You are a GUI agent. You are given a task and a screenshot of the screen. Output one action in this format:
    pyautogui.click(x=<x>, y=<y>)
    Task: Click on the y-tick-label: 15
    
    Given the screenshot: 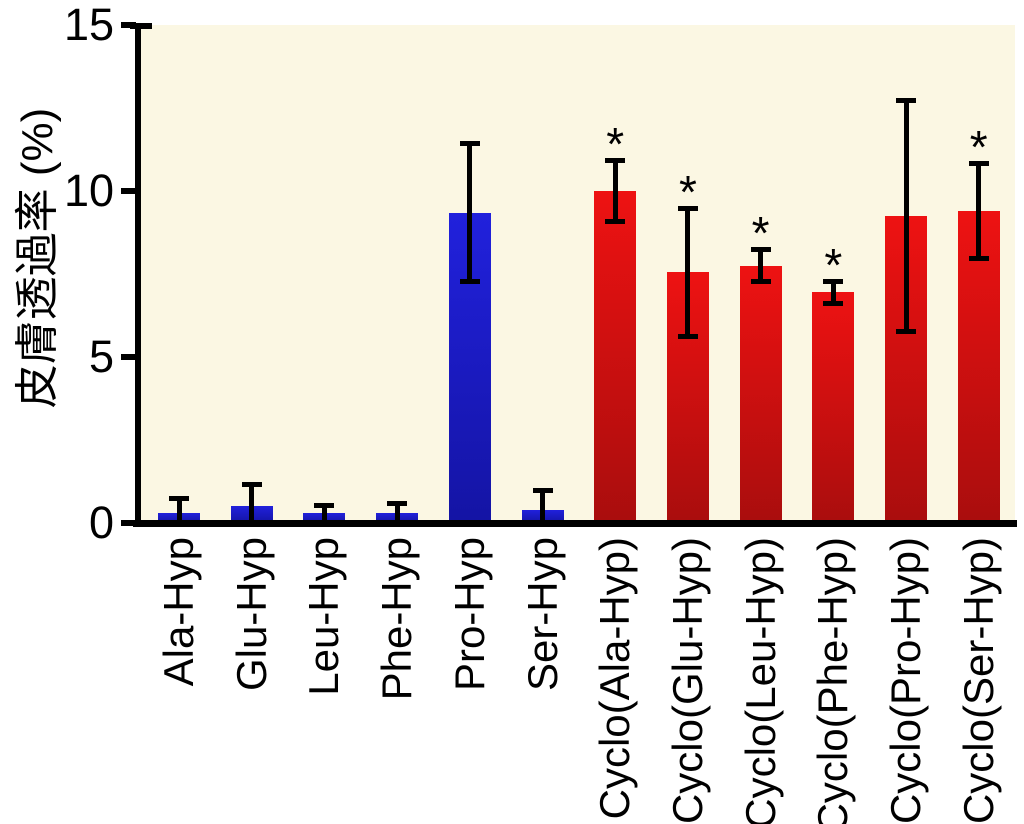 What is the action you would take?
    pyautogui.click(x=88, y=25)
    